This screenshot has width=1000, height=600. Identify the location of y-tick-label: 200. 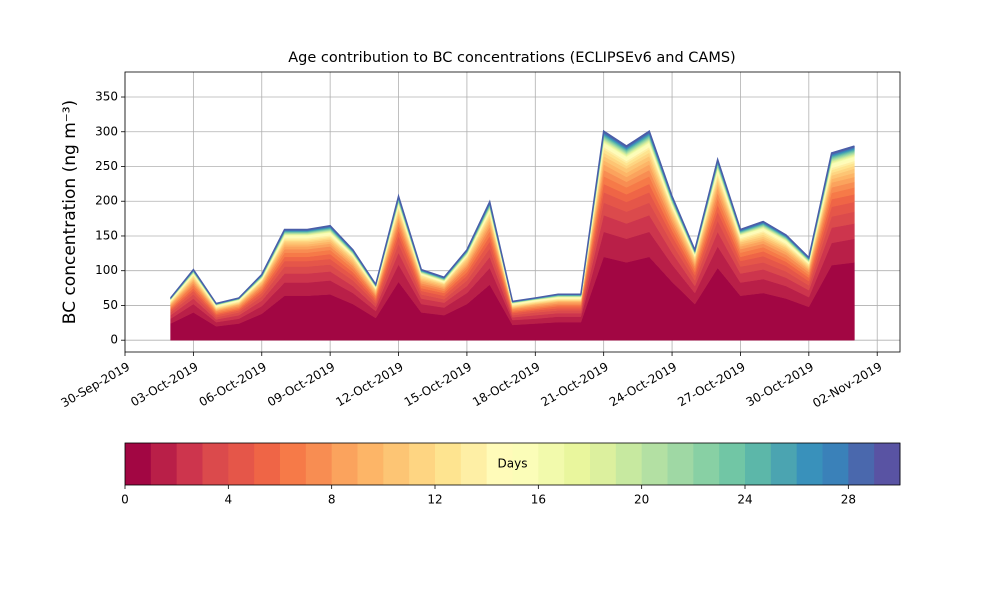
(106, 201).